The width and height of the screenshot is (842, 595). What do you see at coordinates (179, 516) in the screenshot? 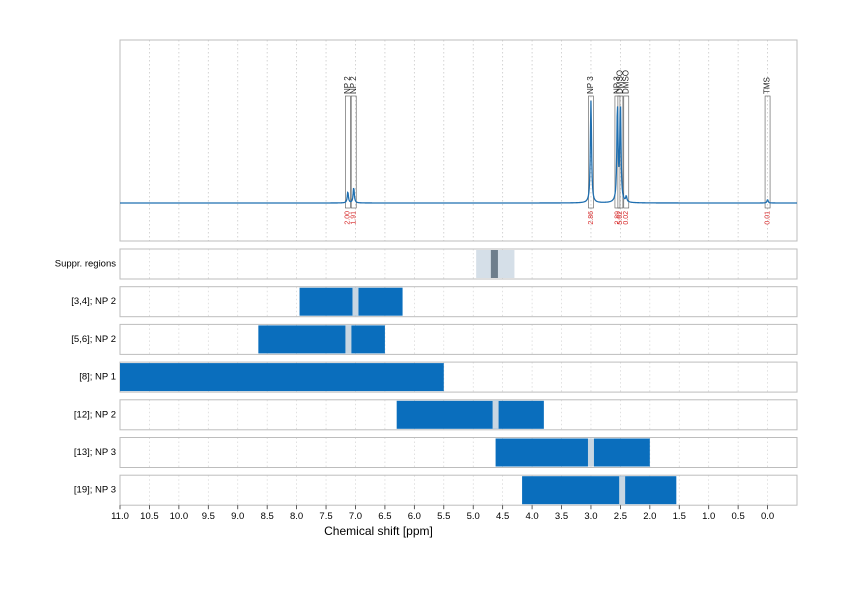
I see `x-tick-label: 10.0` at bounding box center [179, 516].